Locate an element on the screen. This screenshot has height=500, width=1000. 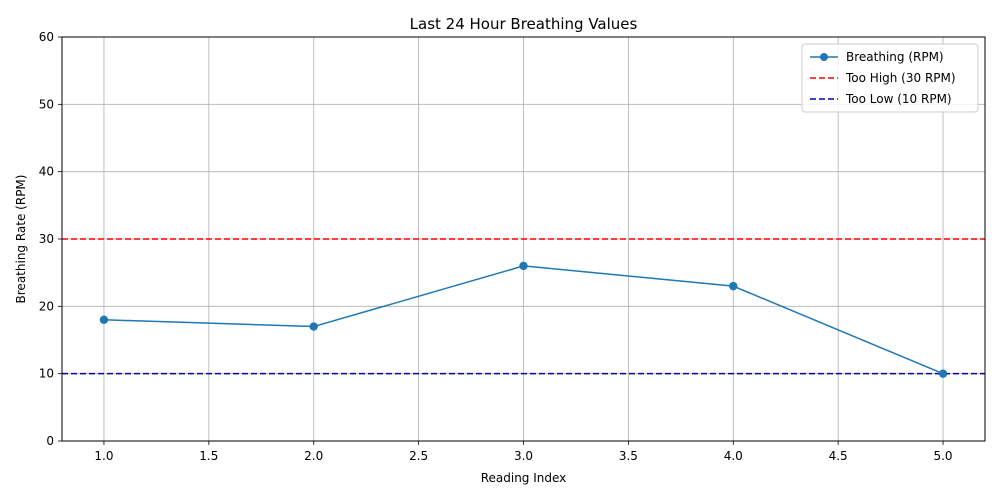
y-tick-label: 30 is located at coordinates (46, 239).